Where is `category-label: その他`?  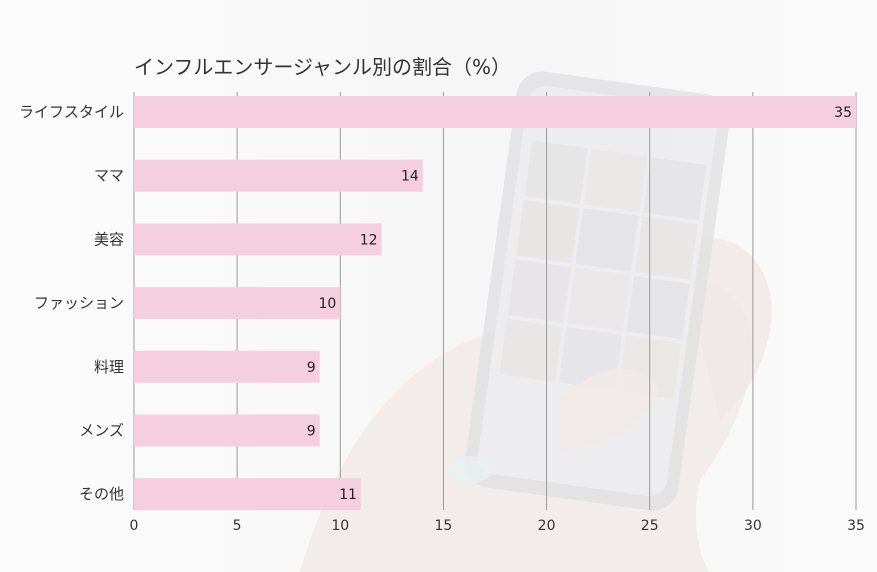 category-label: その他 is located at coordinates (101, 494).